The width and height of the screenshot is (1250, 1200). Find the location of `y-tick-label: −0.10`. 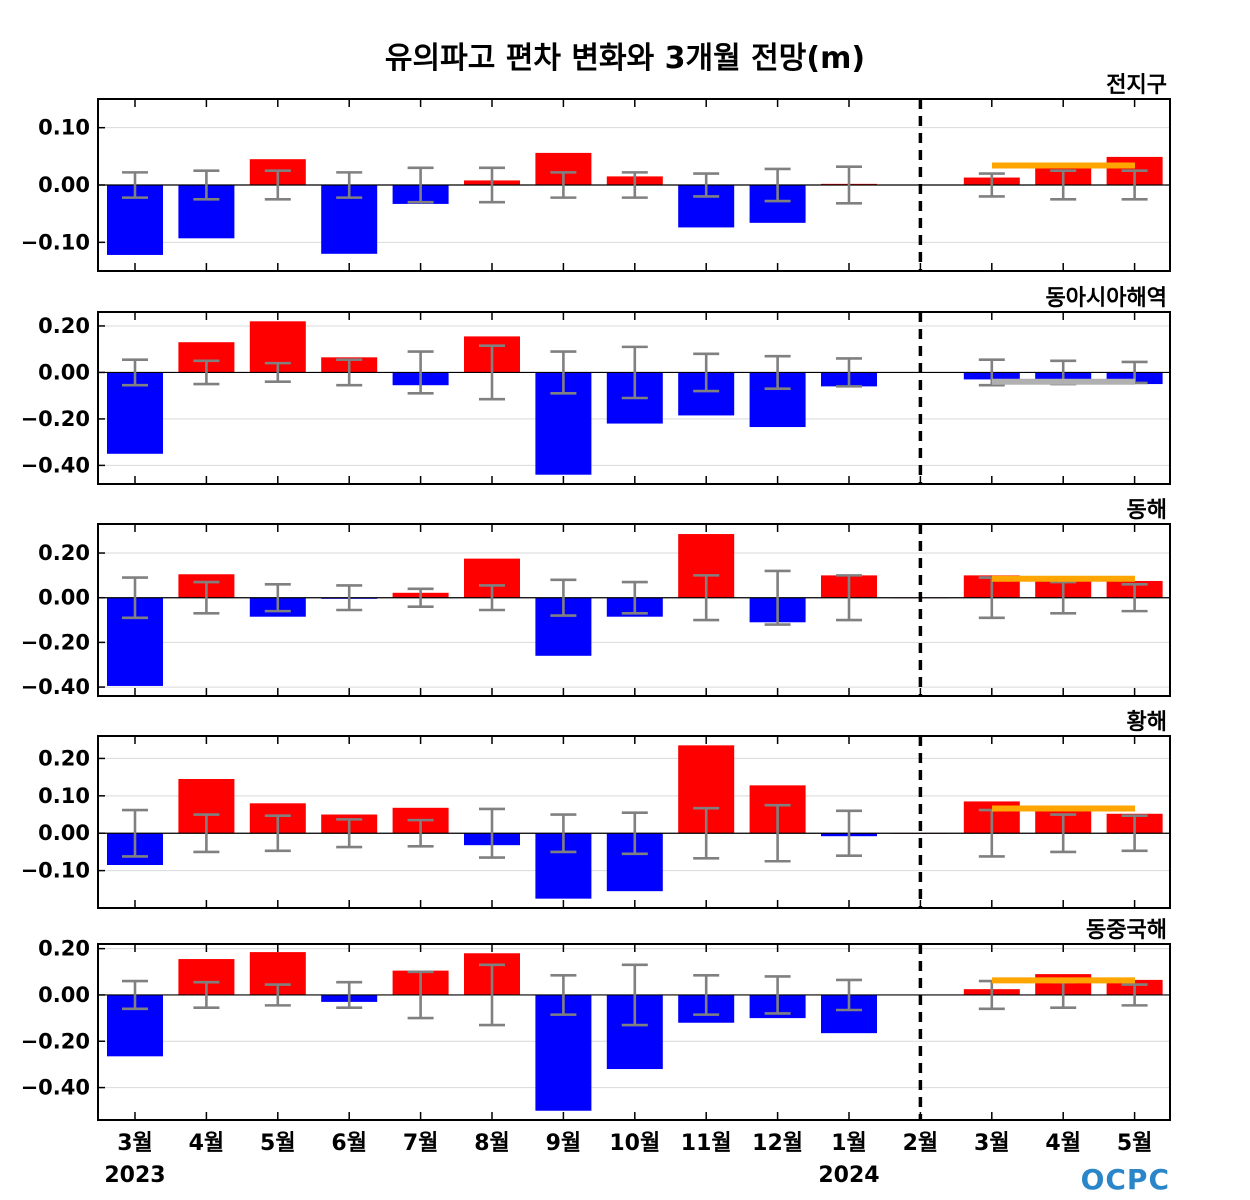

y-tick-label: −0.10 is located at coordinates (55, 242).